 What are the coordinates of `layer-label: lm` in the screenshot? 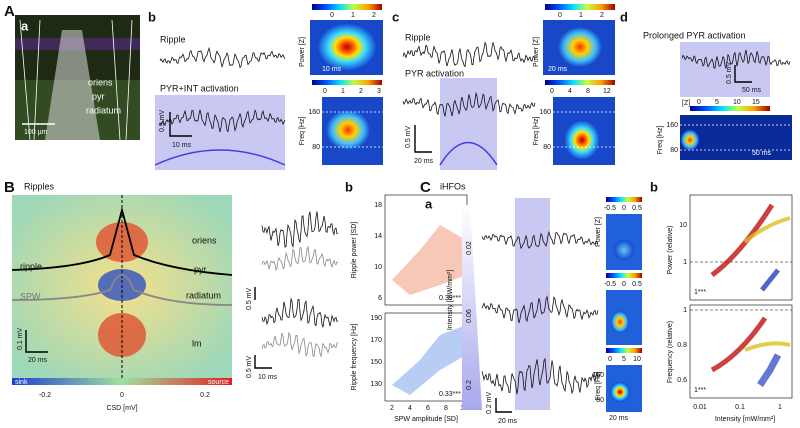 It's located at (197, 343).